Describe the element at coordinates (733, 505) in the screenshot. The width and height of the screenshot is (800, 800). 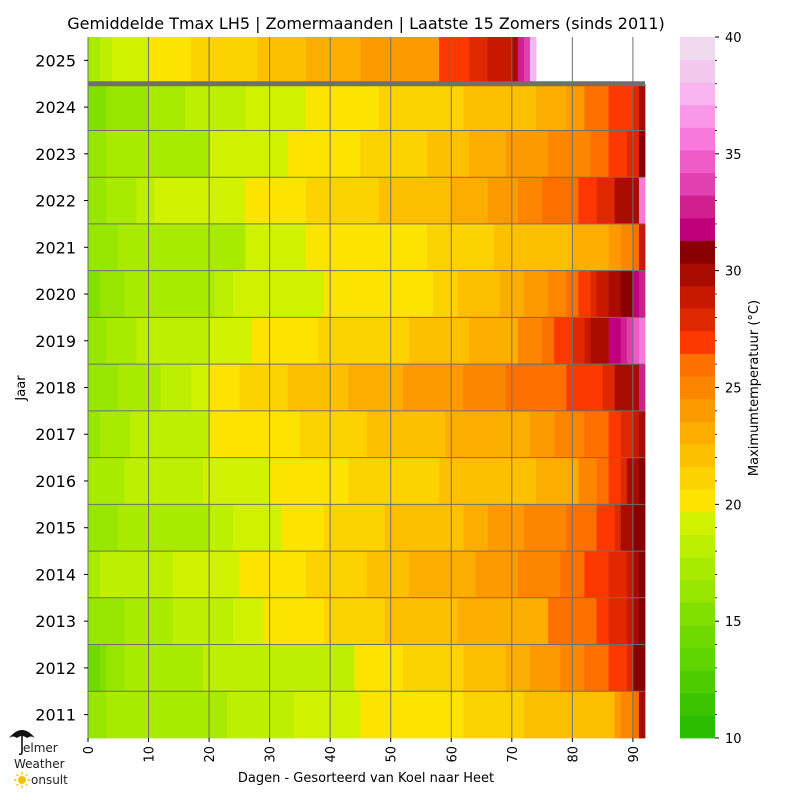
I see `colorbar-tick-label: 20` at that location.